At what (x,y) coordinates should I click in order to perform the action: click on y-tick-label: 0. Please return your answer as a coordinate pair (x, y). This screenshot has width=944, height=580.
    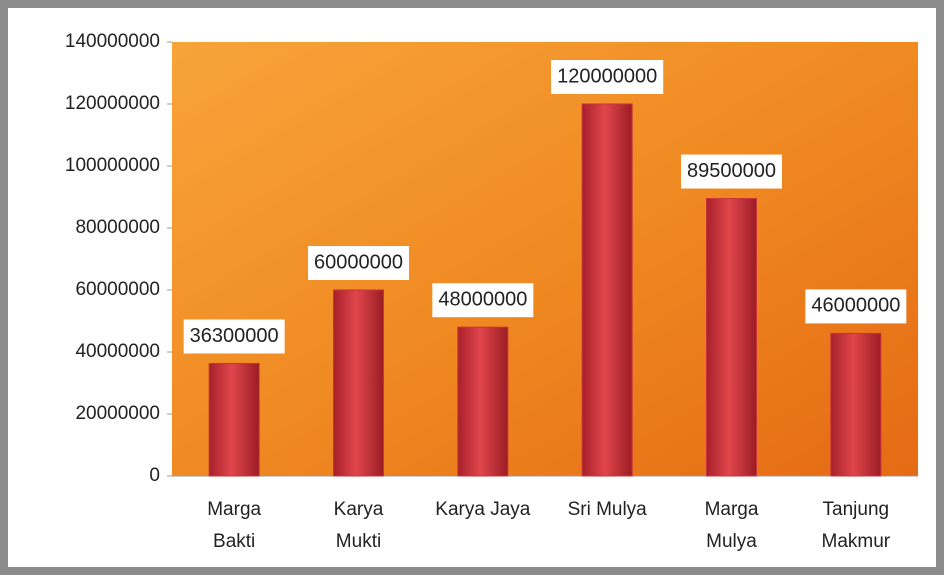
    Looking at the image, I should click on (154, 475).